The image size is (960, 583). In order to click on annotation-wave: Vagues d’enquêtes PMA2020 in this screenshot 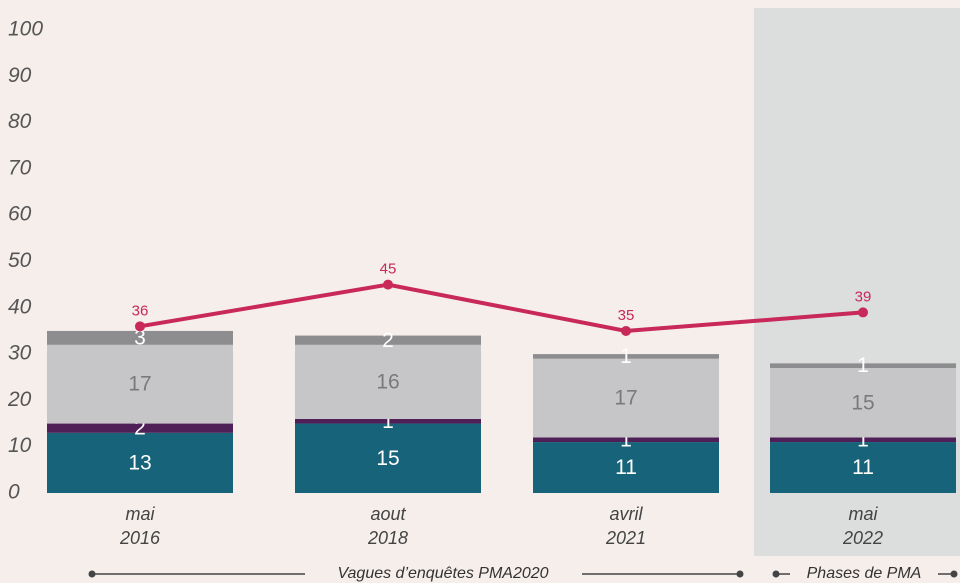, I will do `click(416, 573)`.